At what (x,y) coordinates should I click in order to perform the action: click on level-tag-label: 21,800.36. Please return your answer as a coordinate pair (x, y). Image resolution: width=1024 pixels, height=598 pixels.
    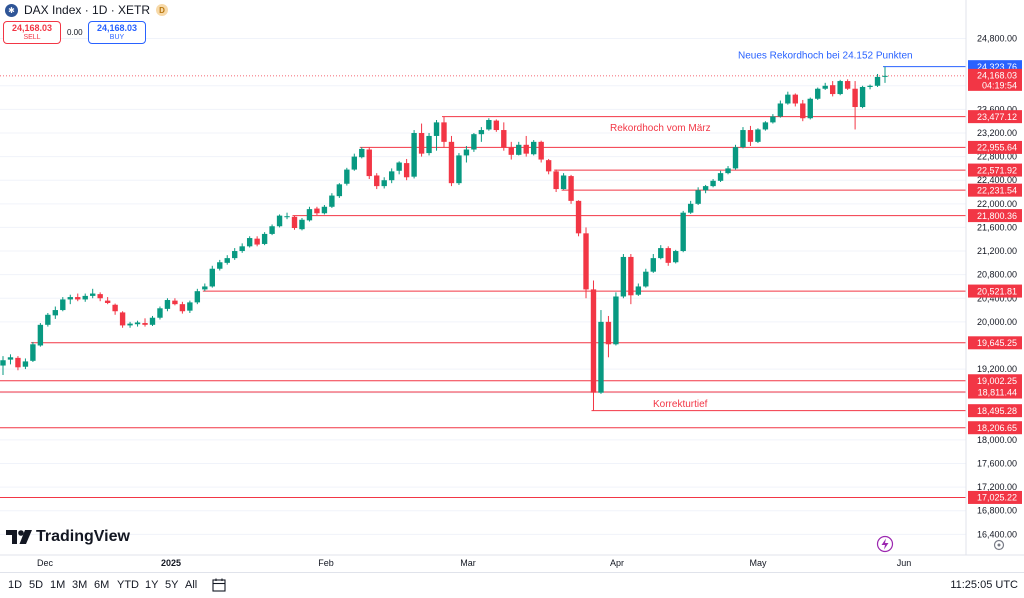
    Looking at the image, I should click on (997, 216).